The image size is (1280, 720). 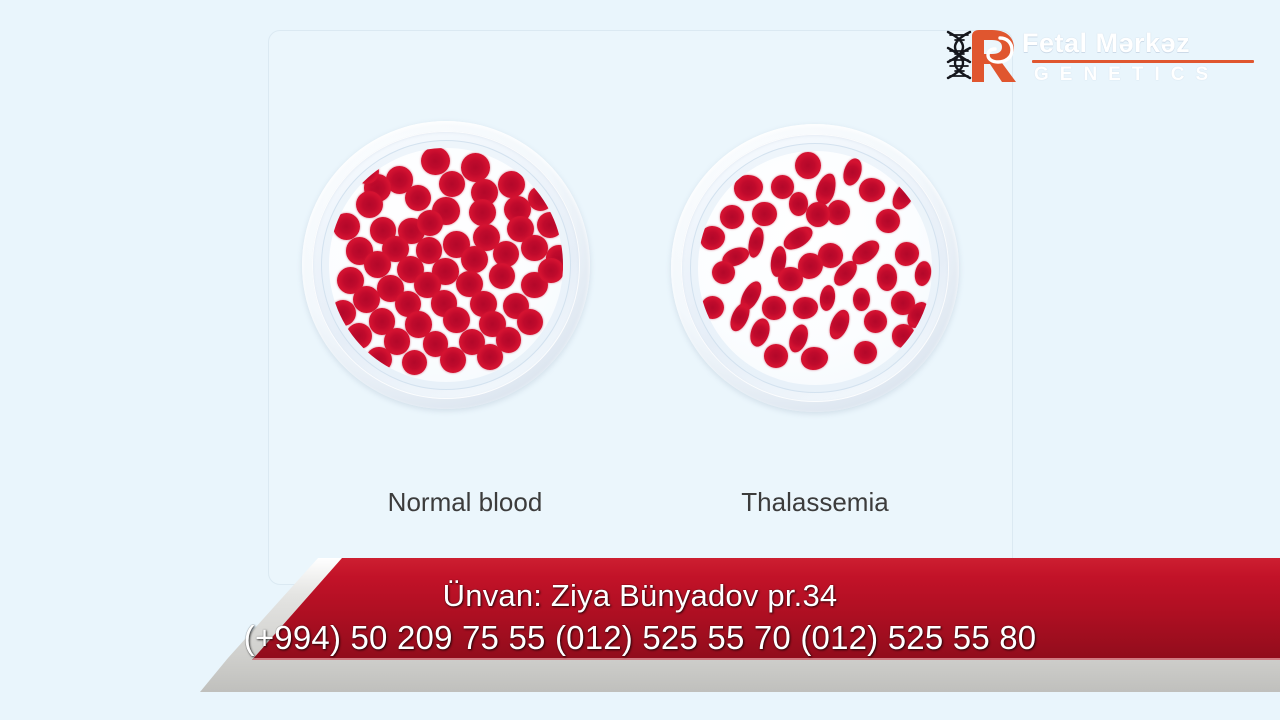 What do you see at coordinates (994, 56) in the screenshot?
I see `r-monogram-icon` at bounding box center [994, 56].